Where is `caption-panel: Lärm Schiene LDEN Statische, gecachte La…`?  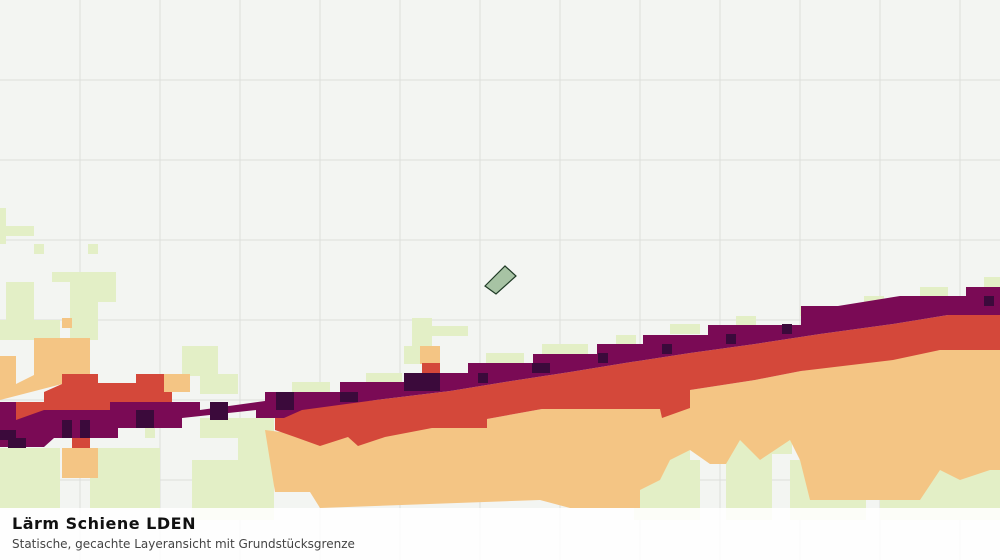
caption-panel: Lärm Schiene LDEN Statische, gecachte La… is located at coordinates (500, 534).